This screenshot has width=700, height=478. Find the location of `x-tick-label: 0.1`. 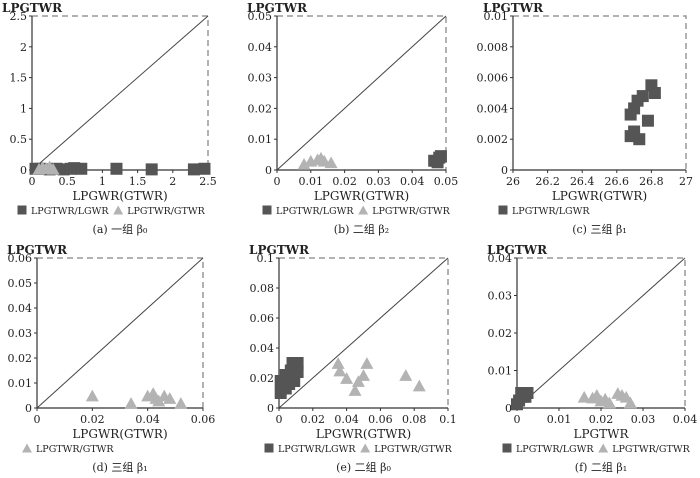

x-tick-label: 0.1 is located at coordinates (448, 419).